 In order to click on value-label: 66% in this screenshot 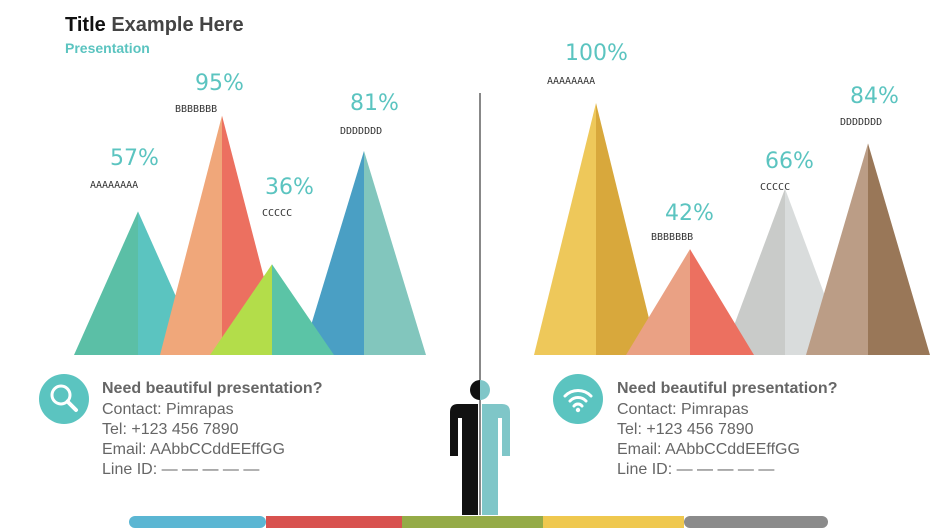, I will do `click(789, 161)`.